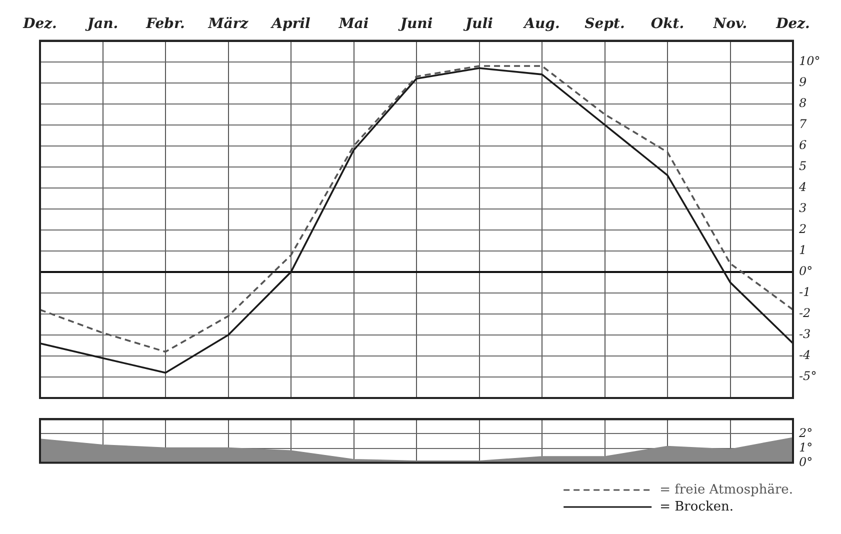  What do you see at coordinates (805, 292) in the screenshot?
I see `y-tick-label: -1` at bounding box center [805, 292].